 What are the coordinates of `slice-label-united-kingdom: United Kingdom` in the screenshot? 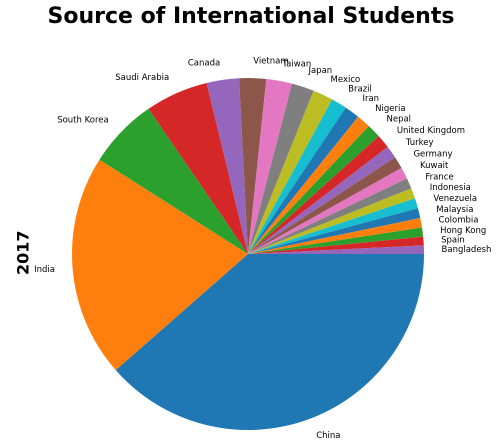 It's located at (431, 131).